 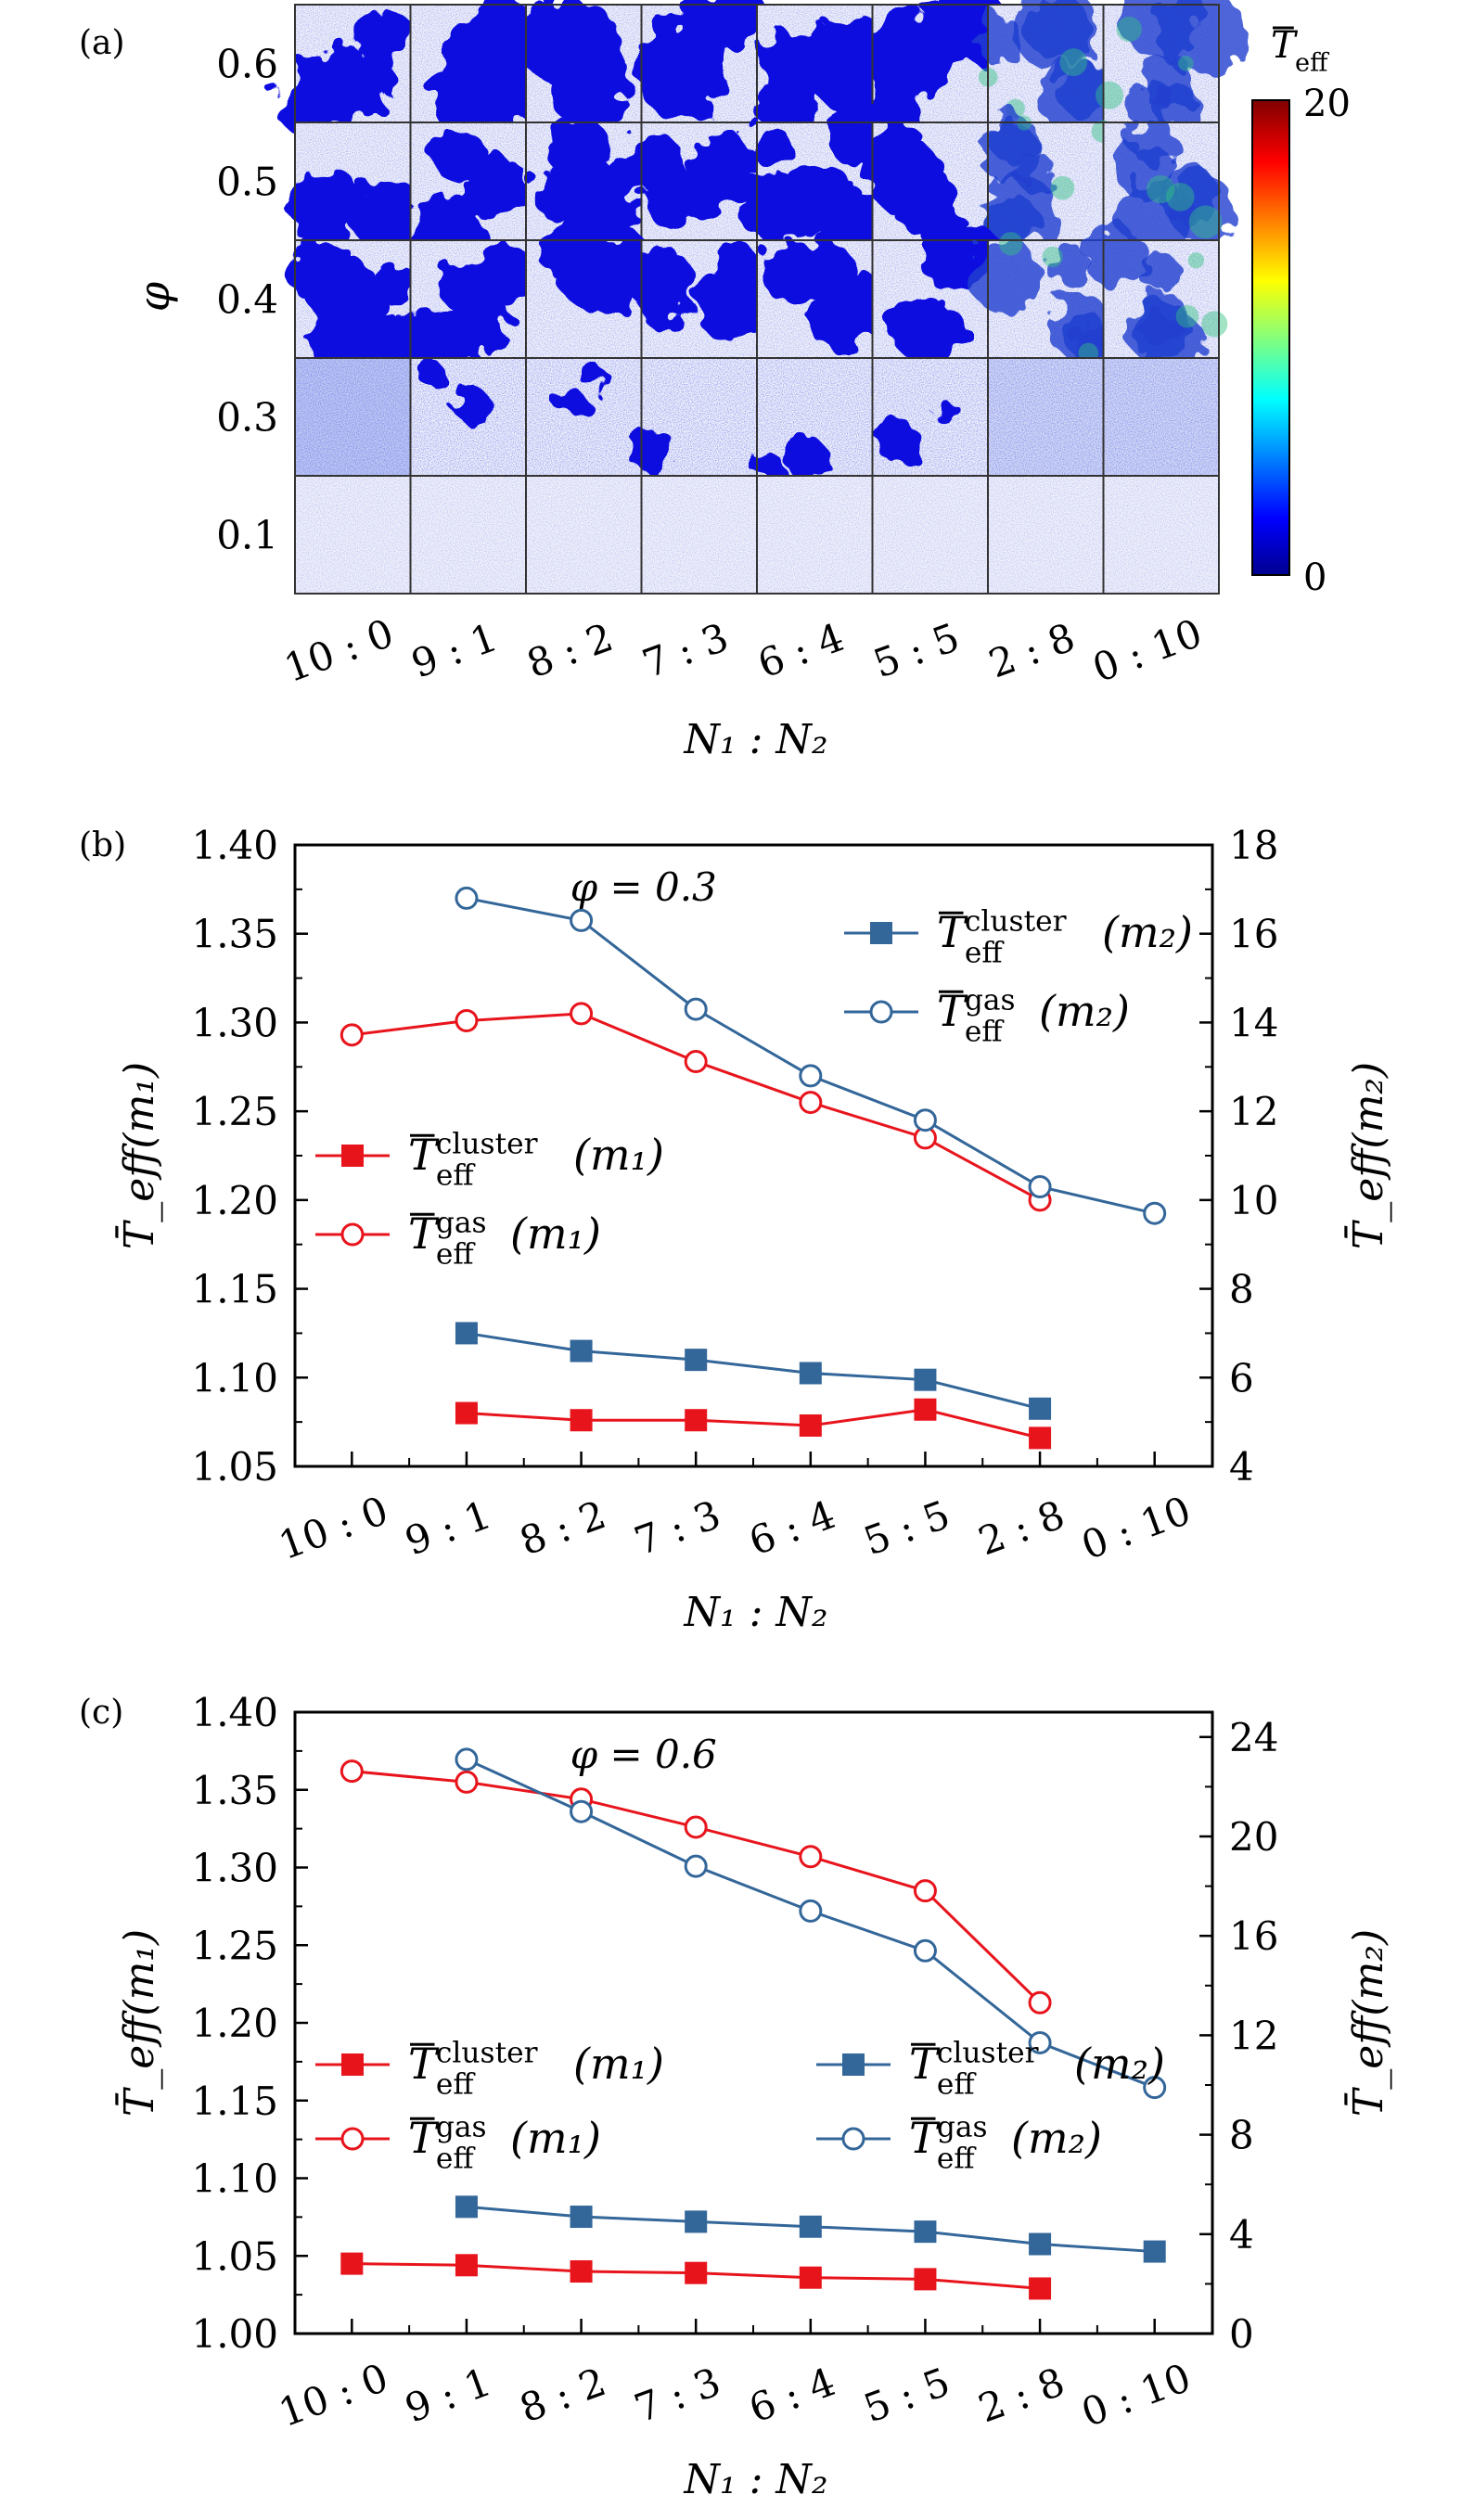 What do you see at coordinates (1367, 1155) in the screenshot?
I see `y-axis-label-right: T̄_eff(m₂)` at bounding box center [1367, 1155].